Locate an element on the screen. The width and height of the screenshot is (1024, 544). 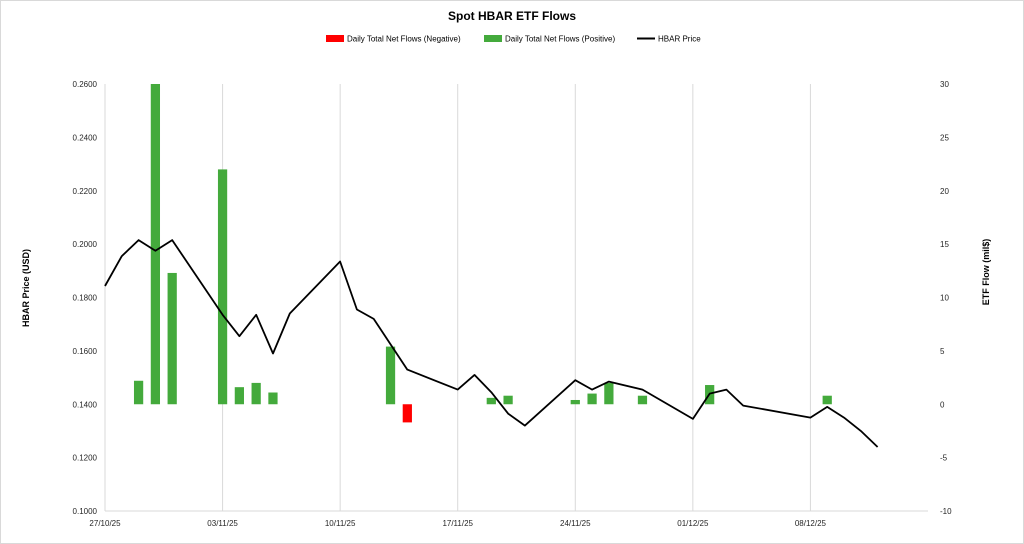
chart-title: Spot HBAR ETF Flows is located at coordinates (512, 16).